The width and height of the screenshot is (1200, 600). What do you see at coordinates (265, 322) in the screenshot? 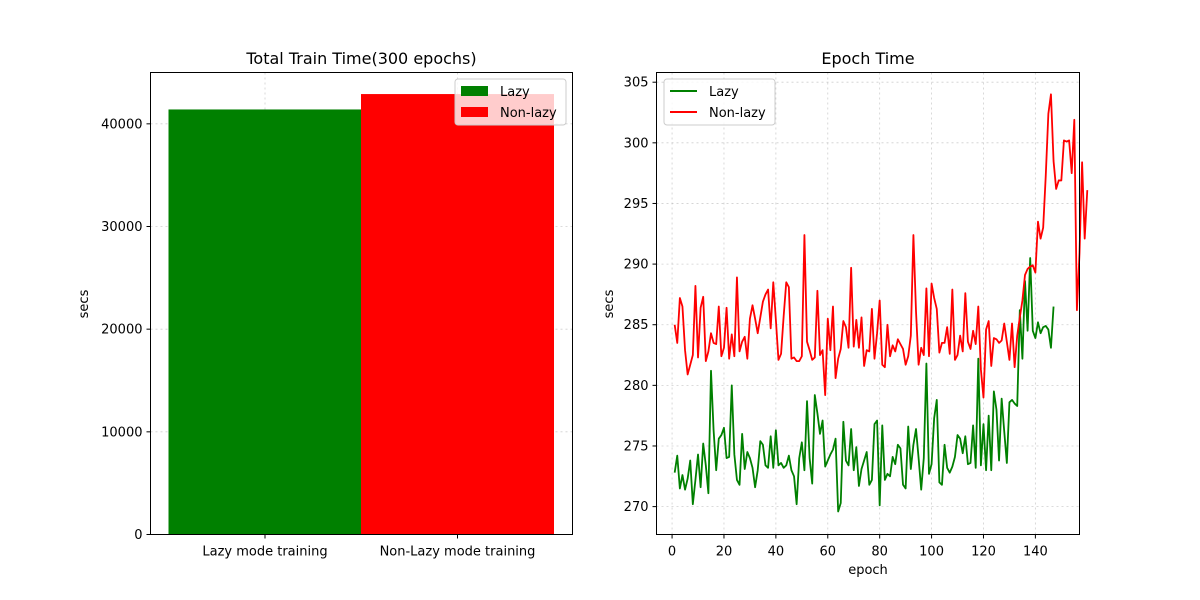
I see `bar-lazy` at bounding box center [265, 322].